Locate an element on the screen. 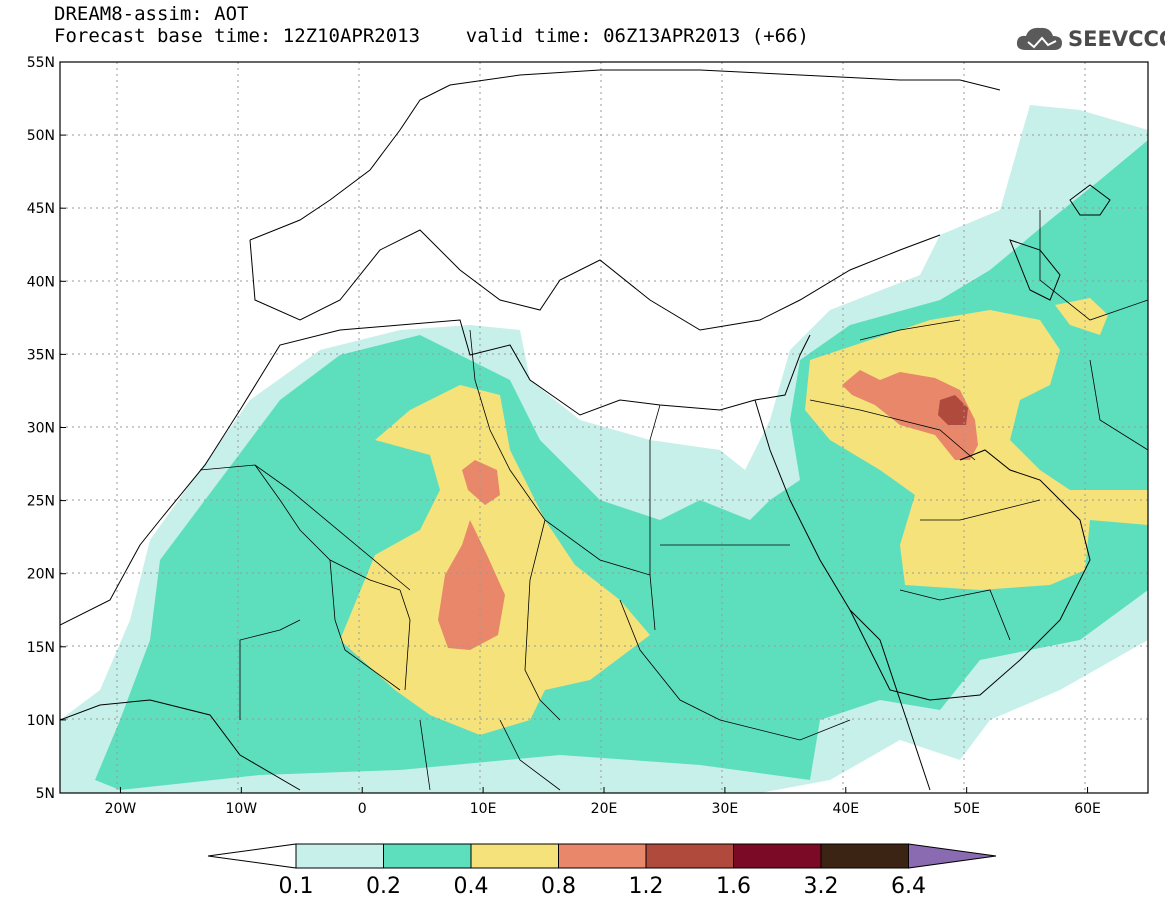 This screenshot has width=1165, height=905. lon-tick-label: 20W is located at coordinates (121, 809).